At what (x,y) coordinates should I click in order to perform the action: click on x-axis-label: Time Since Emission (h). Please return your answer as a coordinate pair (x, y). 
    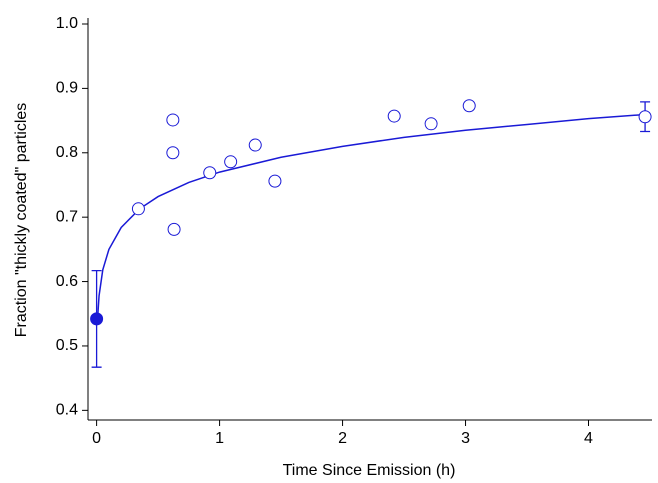
    Looking at the image, I should click on (369, 470).